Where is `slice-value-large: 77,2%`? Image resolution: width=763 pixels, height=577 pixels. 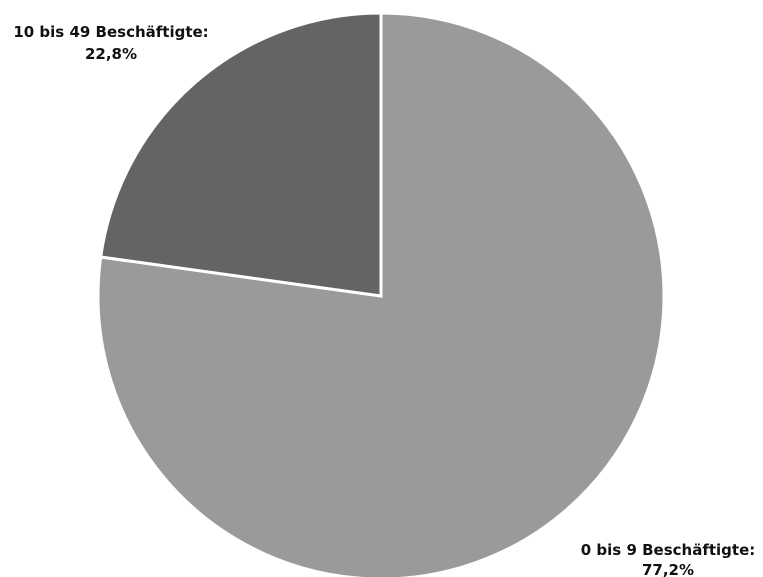 slice-value-large: 77,2% is located at coordinates (668, 569).